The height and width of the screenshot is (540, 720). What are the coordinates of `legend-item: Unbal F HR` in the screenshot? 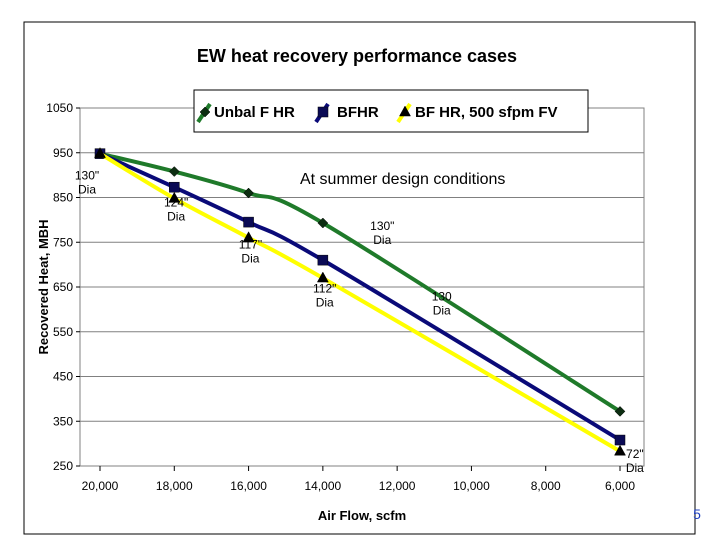 It's located at (245, 113).